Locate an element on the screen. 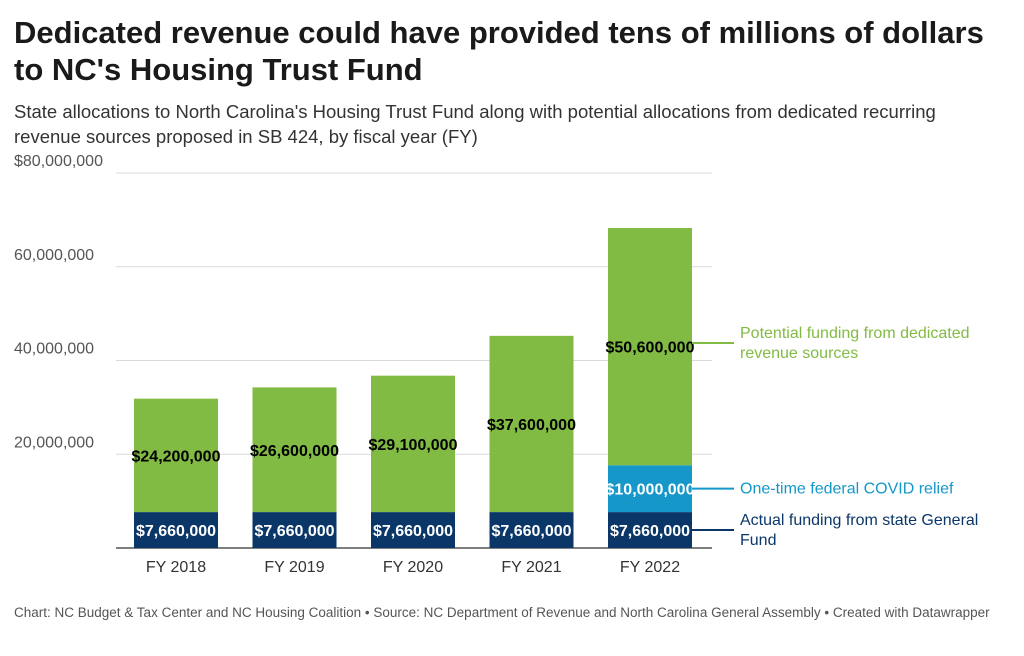 This screenshot has width=1024, height=656. x-tick-label: FY 2021 is located at coordinates (531, 567).